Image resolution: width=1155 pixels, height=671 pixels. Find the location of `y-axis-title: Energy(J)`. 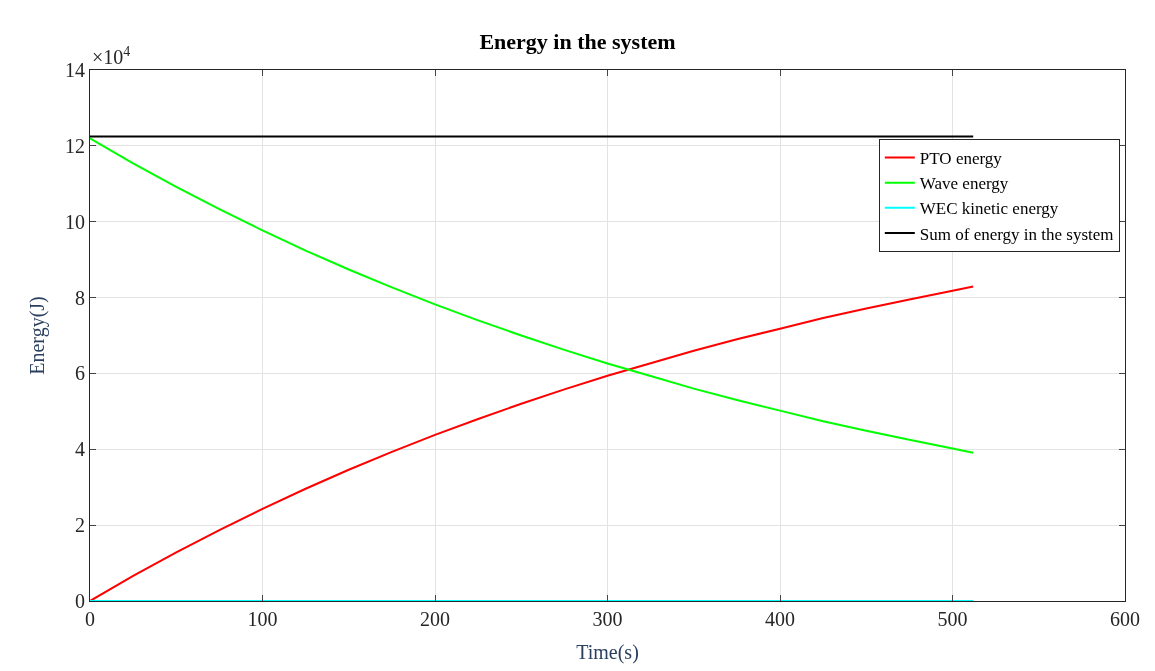

y-axis-title: Energy(J) is located at coordinates (37, 335).